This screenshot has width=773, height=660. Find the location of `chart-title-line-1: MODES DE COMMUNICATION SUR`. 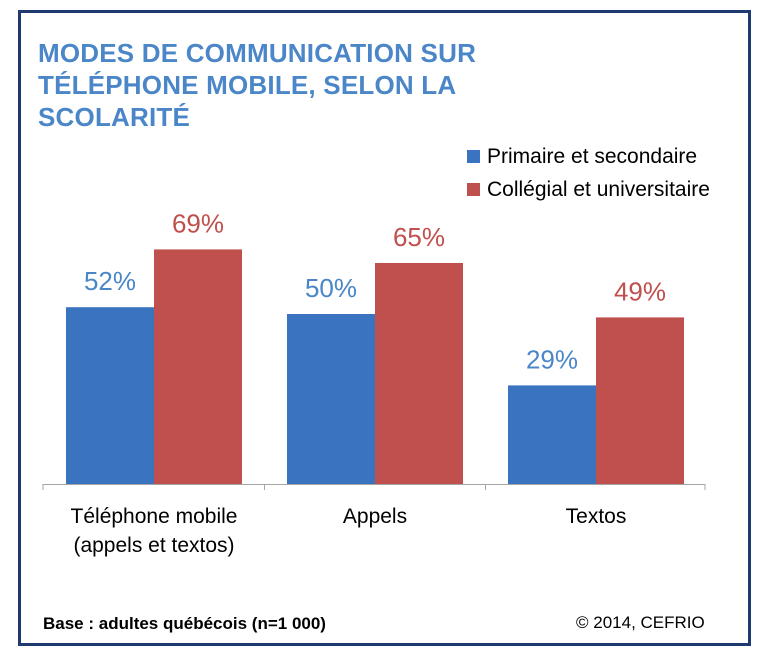

chart-title-line-1: MODES DE COMMUNICATION SUR is located at coordinates (257, 53).